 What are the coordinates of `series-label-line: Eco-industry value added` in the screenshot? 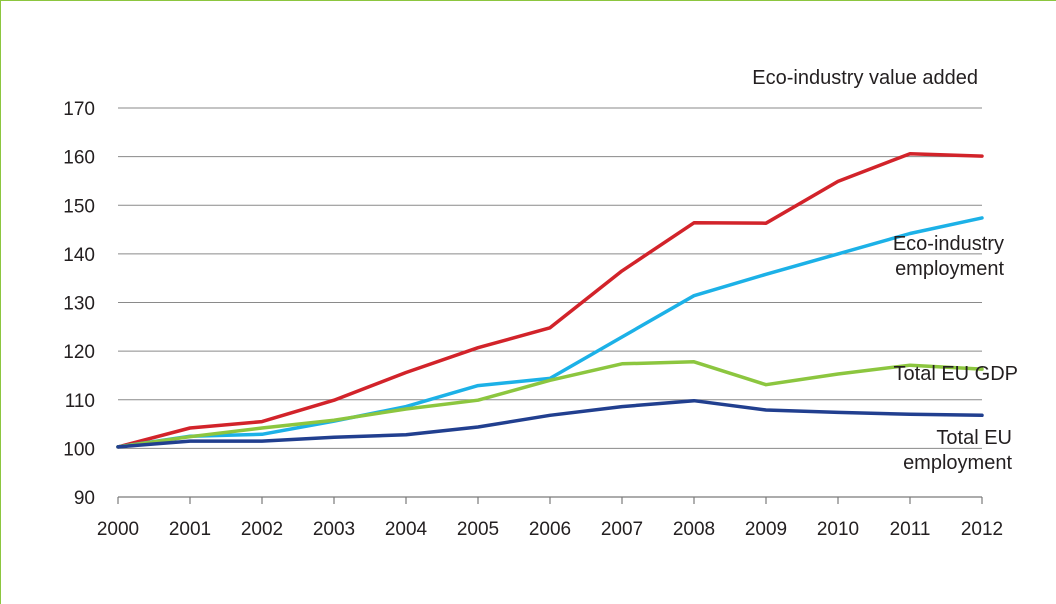 It's located at (865, 78).